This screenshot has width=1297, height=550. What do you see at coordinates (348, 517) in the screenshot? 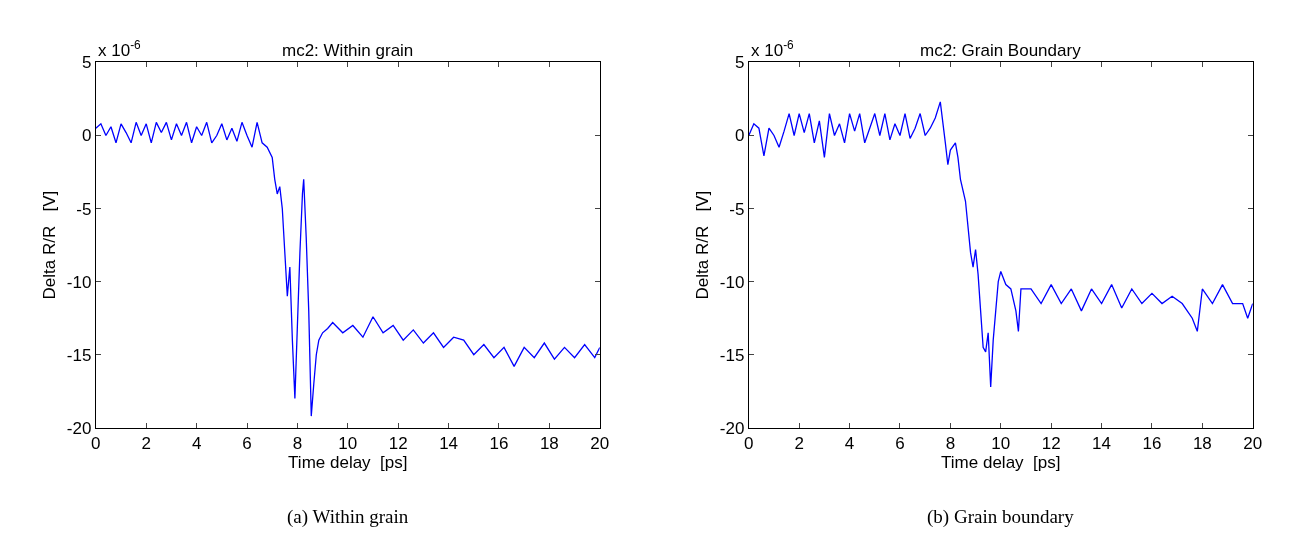
I see `text: (a) Within grain` at bounding box center [348, 517].